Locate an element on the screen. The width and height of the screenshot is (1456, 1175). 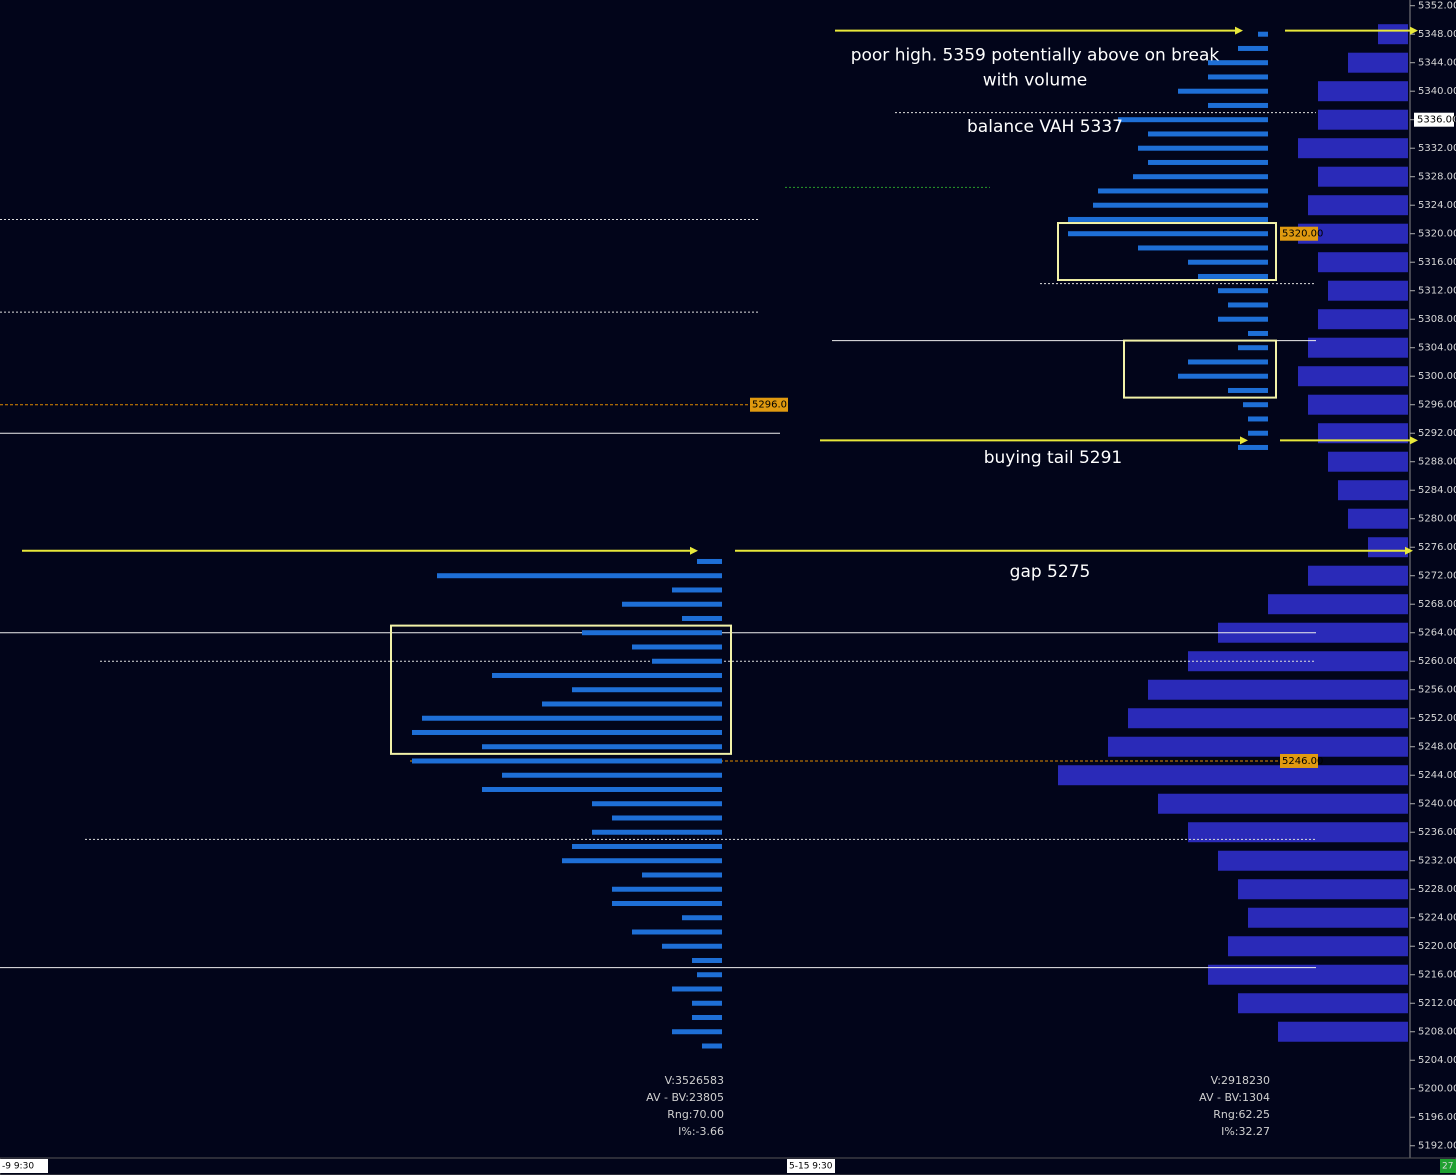
annotation: balance VAH 5337 is located at coordinates (1045, 127).